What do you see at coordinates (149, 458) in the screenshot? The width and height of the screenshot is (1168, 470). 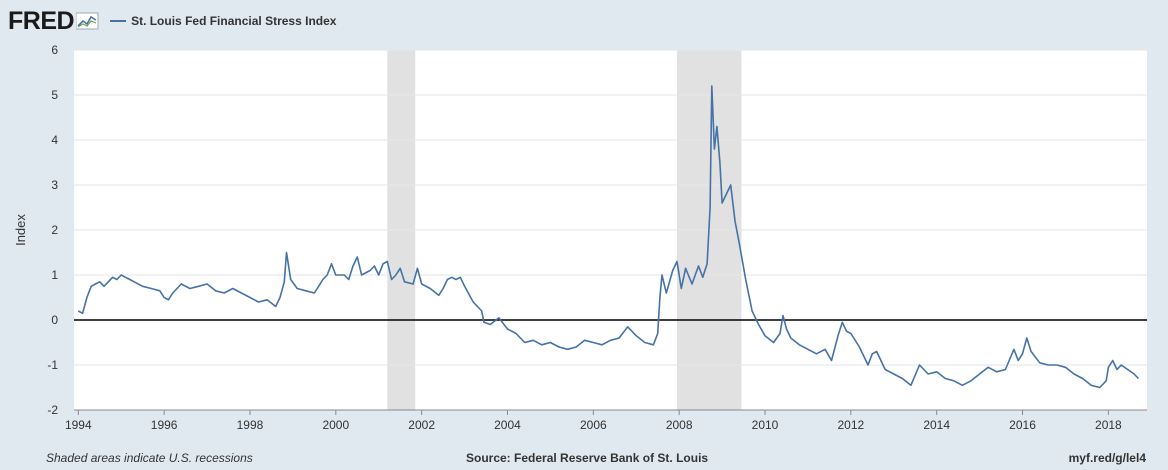 I see `recession-note: Shaded areas indicate U.S. recessions` at bounding box center [149, 458].